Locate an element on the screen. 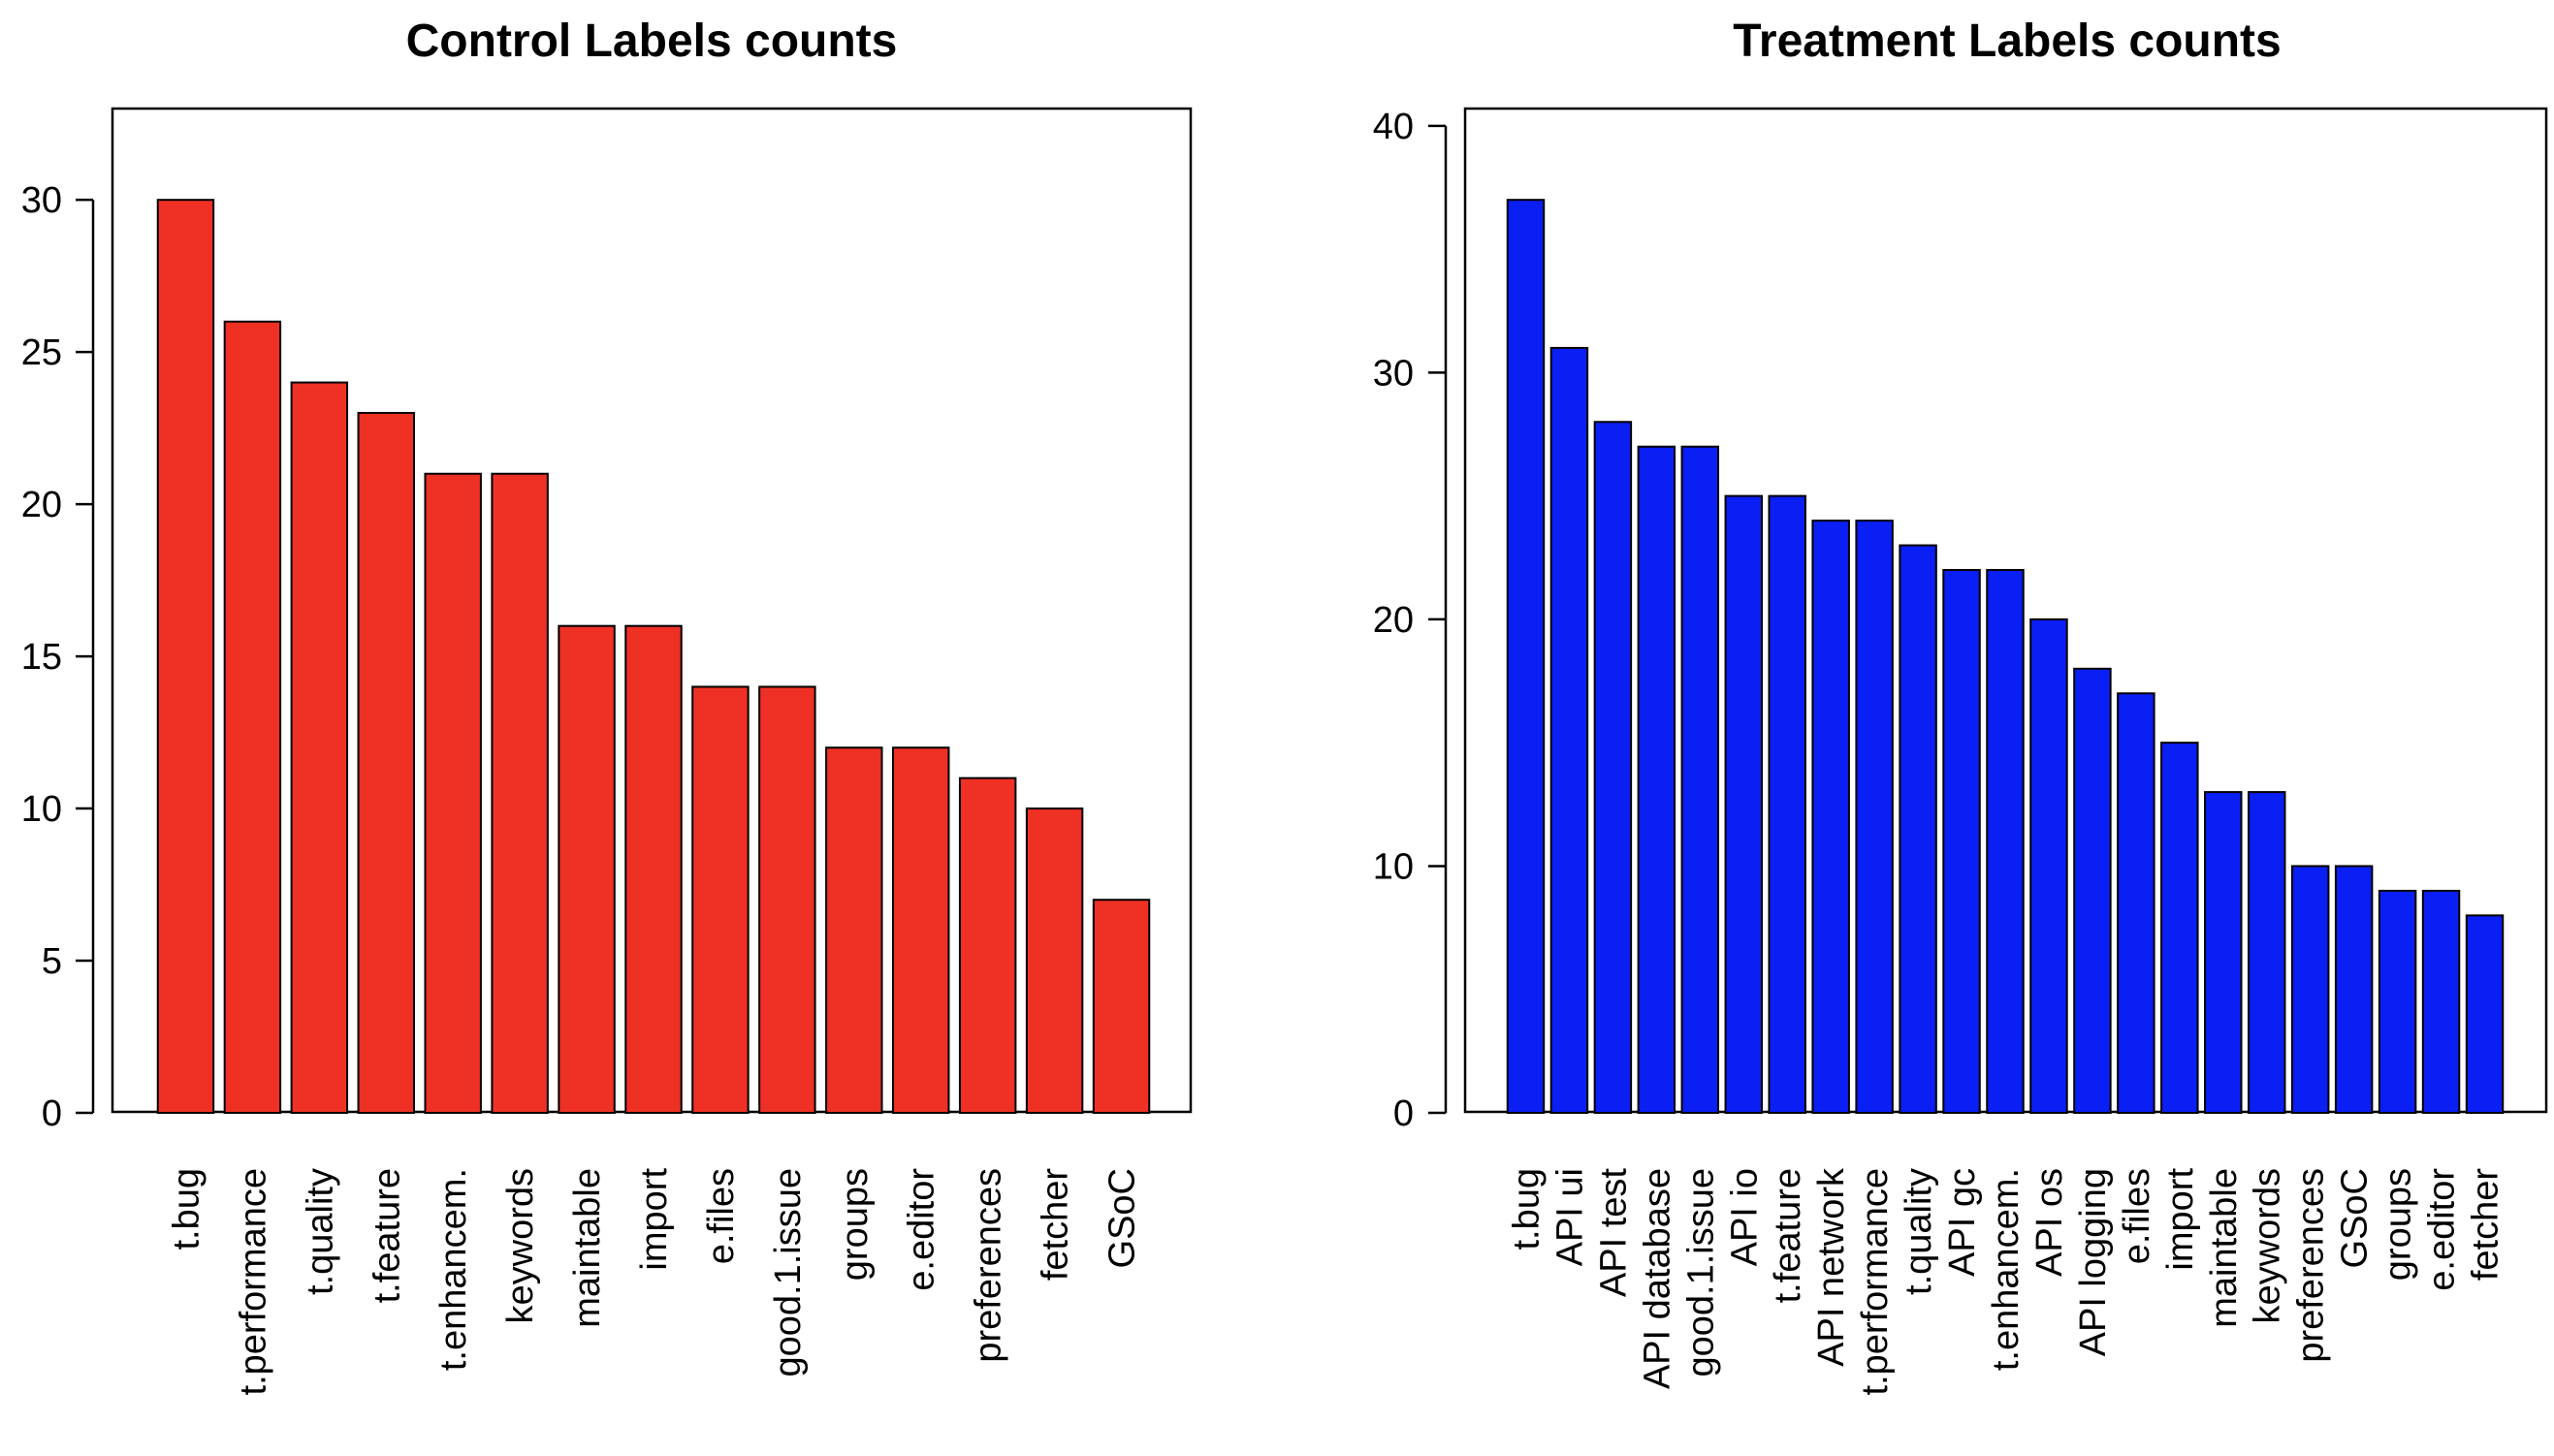 The height and width of the screenshot is (1456, 2554). y-tick-label: 25 is located at coordinates (41, 353).